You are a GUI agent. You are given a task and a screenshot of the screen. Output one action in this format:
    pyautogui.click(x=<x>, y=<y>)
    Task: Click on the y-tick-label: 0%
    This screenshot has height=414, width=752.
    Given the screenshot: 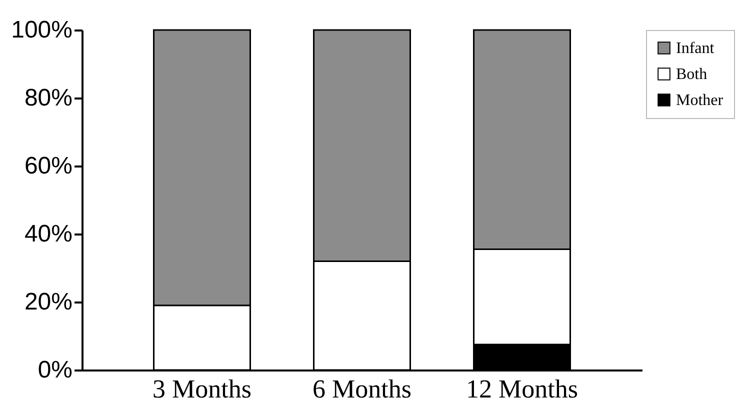 What is the action you would take?
    pyautogui.click(x=55, y=370)
    